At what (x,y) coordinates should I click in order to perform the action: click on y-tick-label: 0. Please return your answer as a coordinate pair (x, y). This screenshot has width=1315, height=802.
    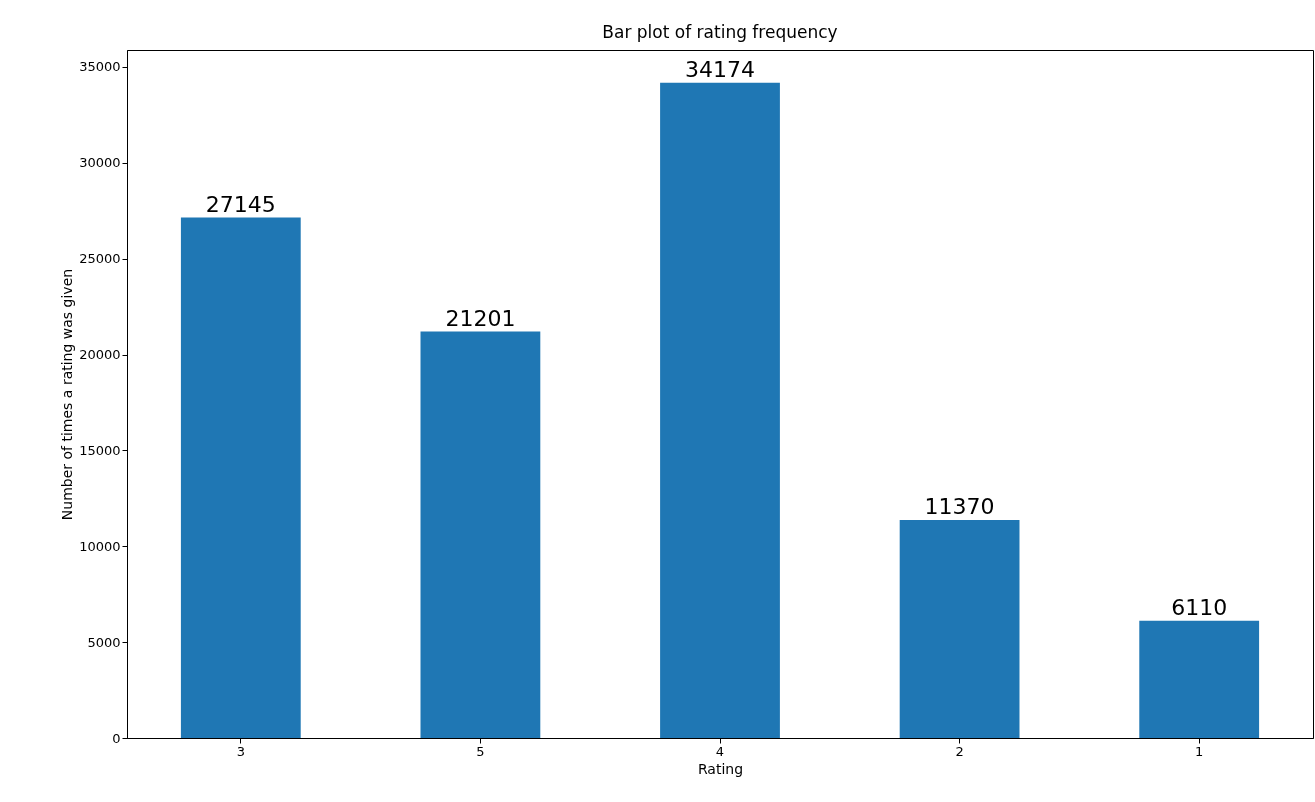
    Looking at the image, I should click on (116, 738).